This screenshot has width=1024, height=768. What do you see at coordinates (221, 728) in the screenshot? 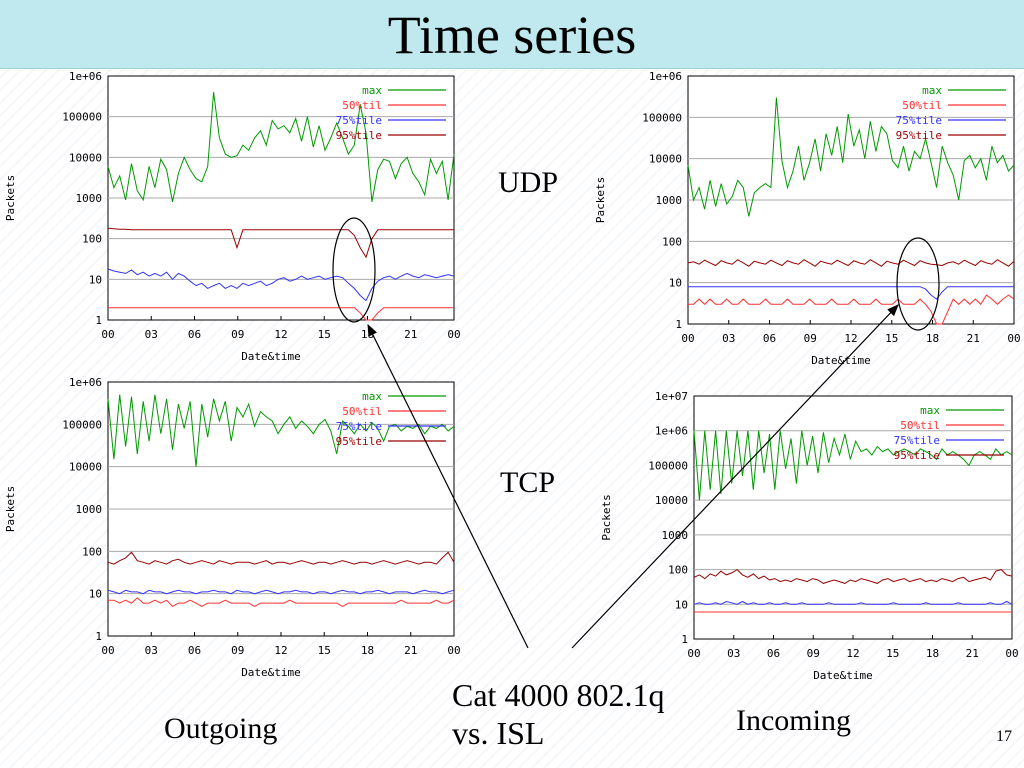
I see `outgoing-label: Outgoing` at bounding box center [221, 728].